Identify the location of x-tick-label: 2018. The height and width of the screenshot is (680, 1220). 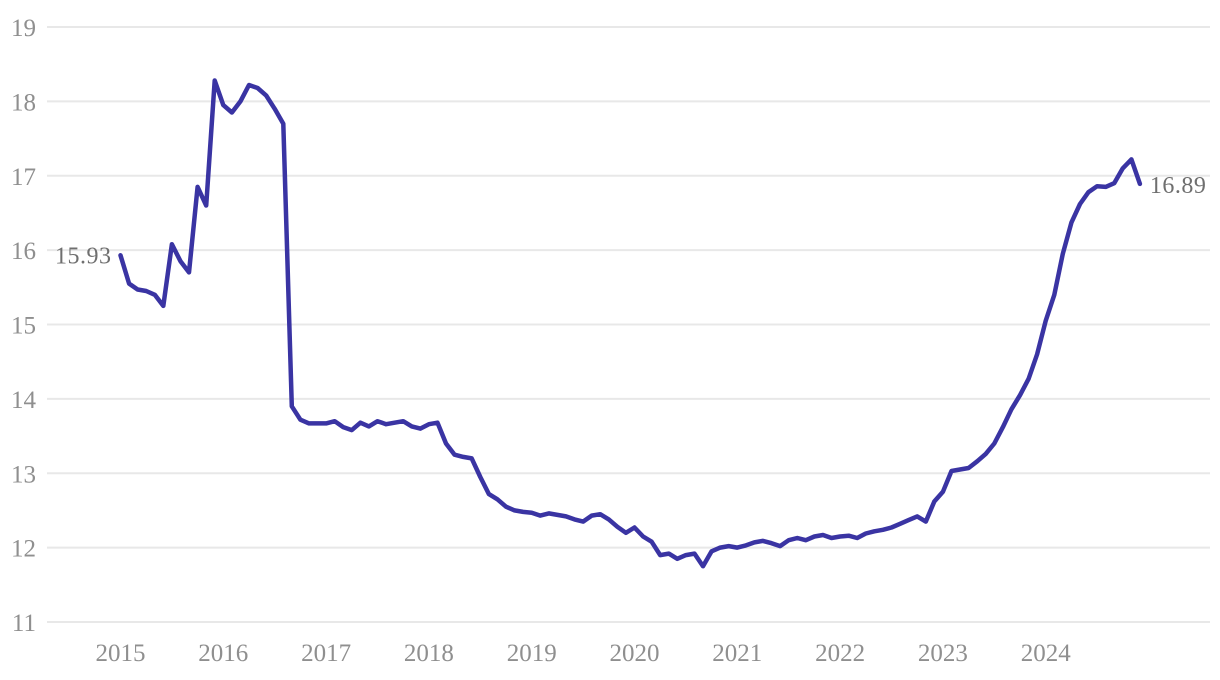
(429, 653).